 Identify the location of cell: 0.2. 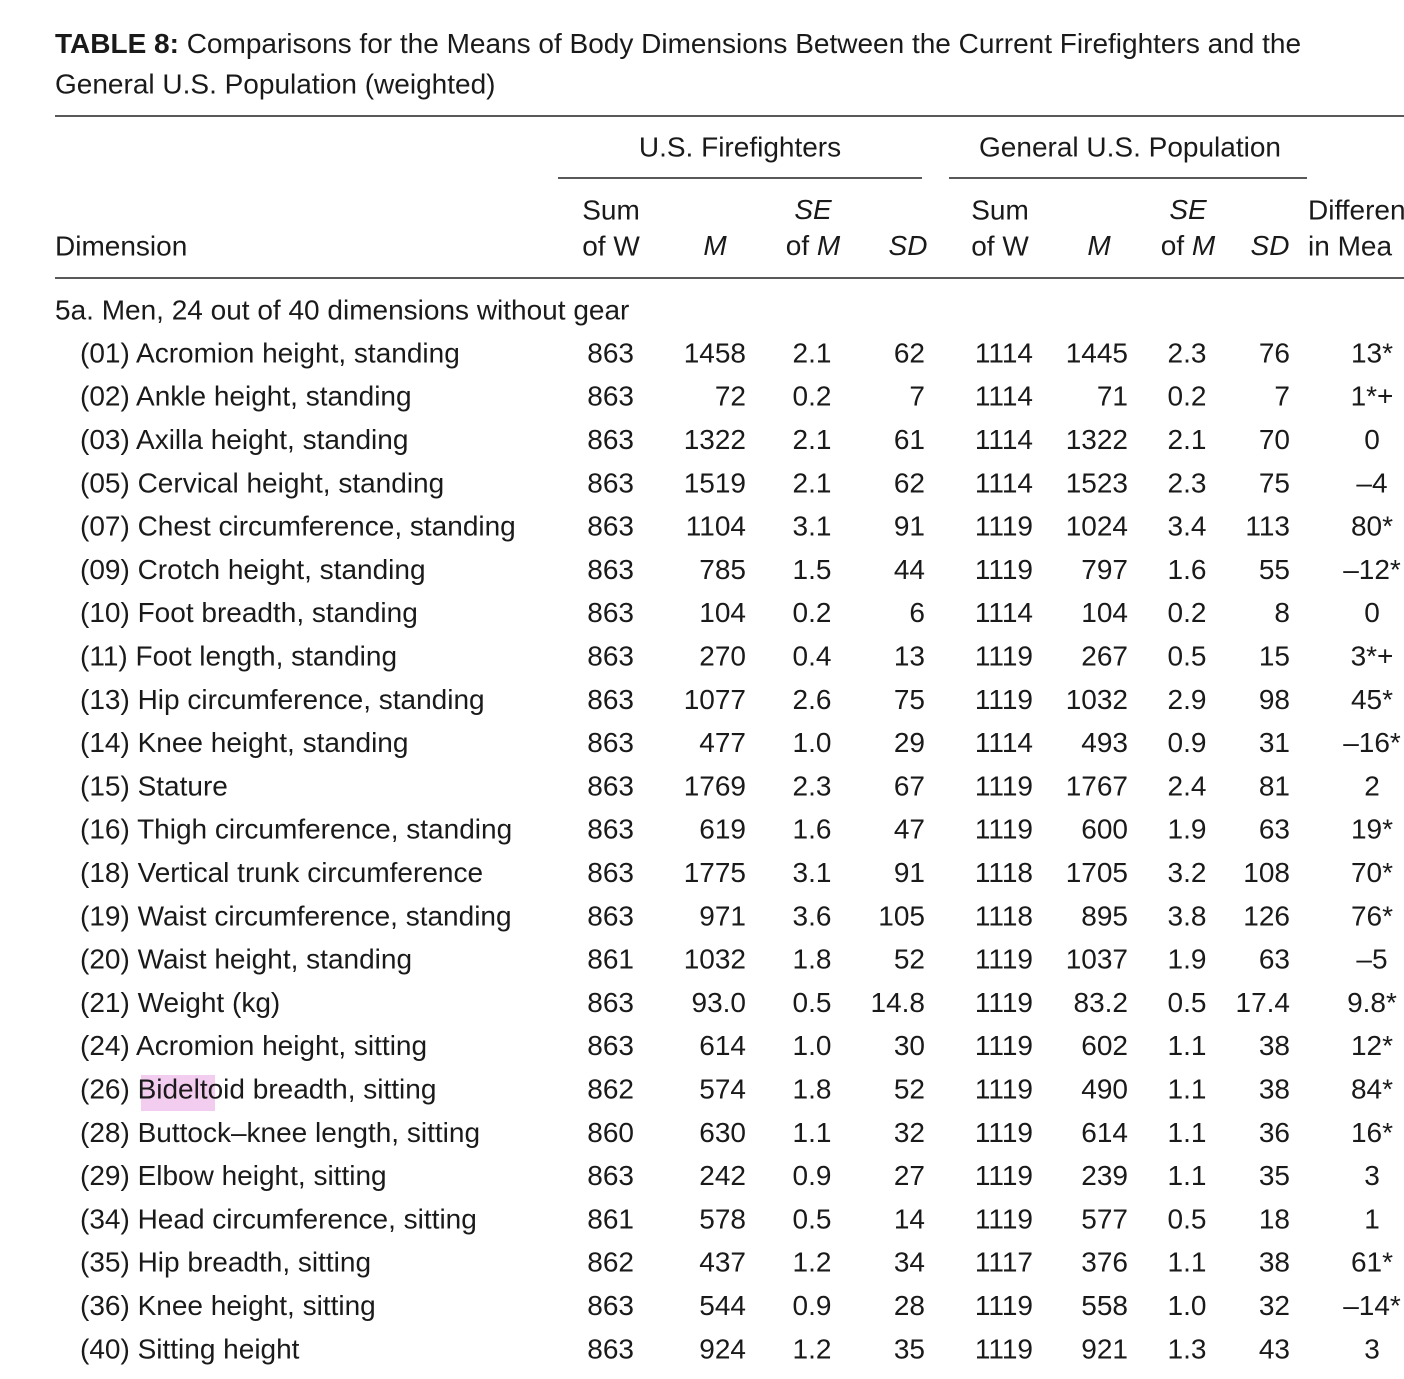
(1187, 396).